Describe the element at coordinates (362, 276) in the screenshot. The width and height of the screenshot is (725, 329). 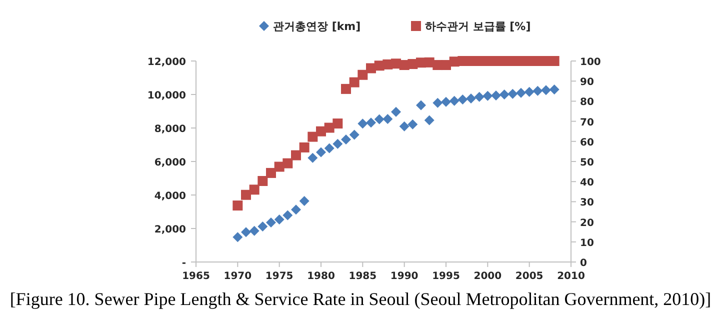
I see `x-tick-label: 1985` at that location.